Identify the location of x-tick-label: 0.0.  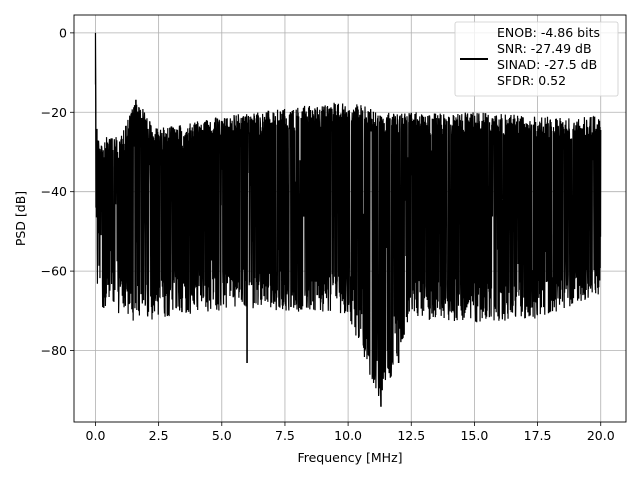
(96, 435).